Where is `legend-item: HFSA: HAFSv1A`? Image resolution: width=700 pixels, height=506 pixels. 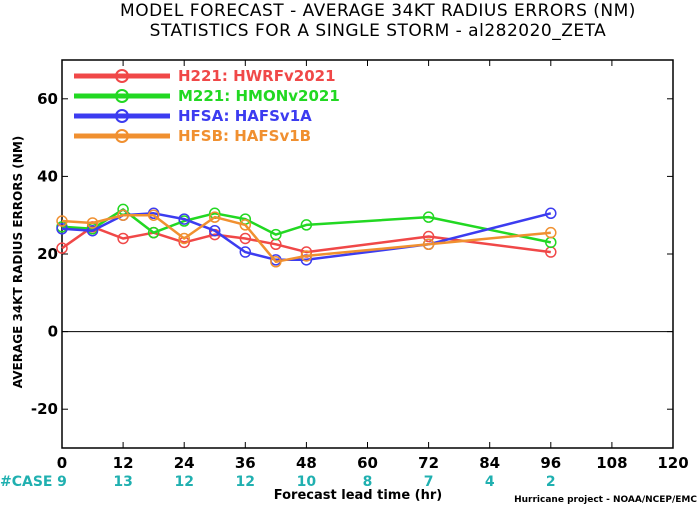 legend-item: HFSA: HAFSv1A is located at coordinates (193, 116).